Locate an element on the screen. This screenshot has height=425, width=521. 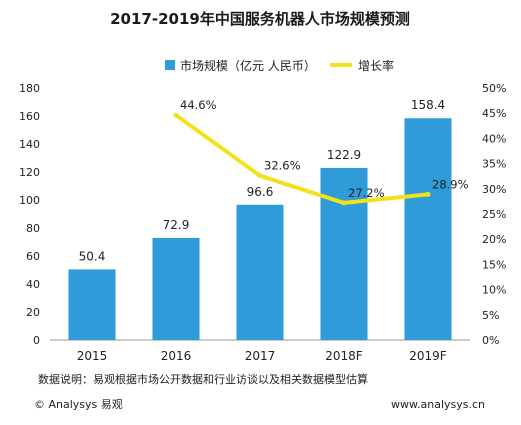
x-tick-label: 2018F is located at coordinates (344, 356).